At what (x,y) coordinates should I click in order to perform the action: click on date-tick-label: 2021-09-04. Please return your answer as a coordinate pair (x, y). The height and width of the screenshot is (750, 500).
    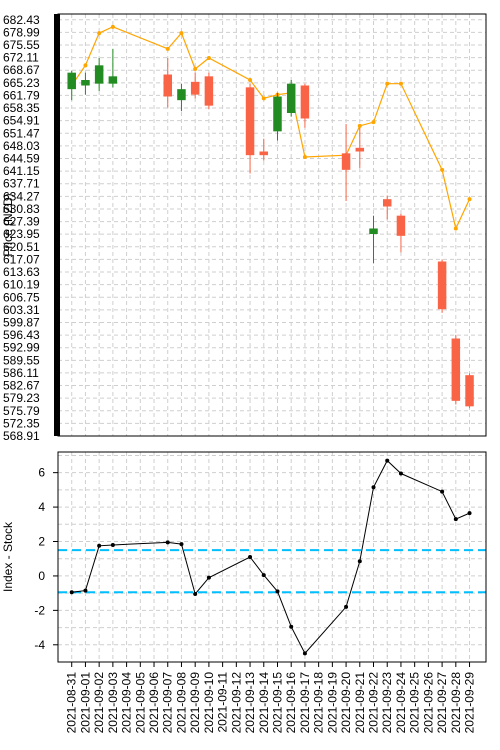
    Looking at the image, I should click on (127, 703).